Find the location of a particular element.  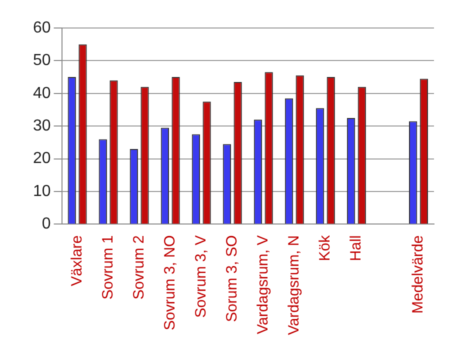

x-tick-label: Kök is located at coordinates (325, 248).